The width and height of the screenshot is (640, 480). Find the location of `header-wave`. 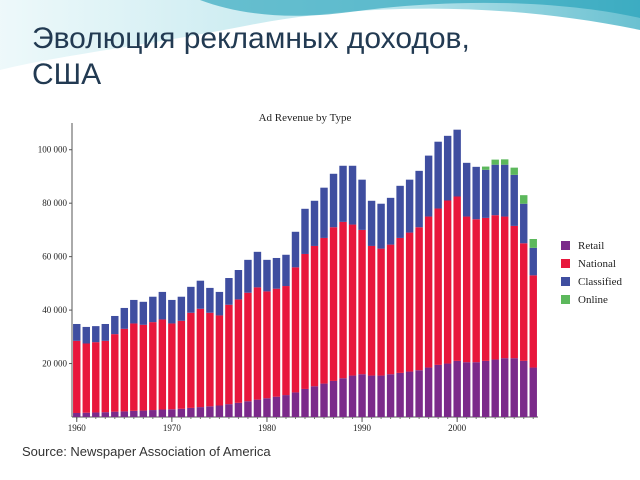

header-wave is located at coordinates (320, 35).